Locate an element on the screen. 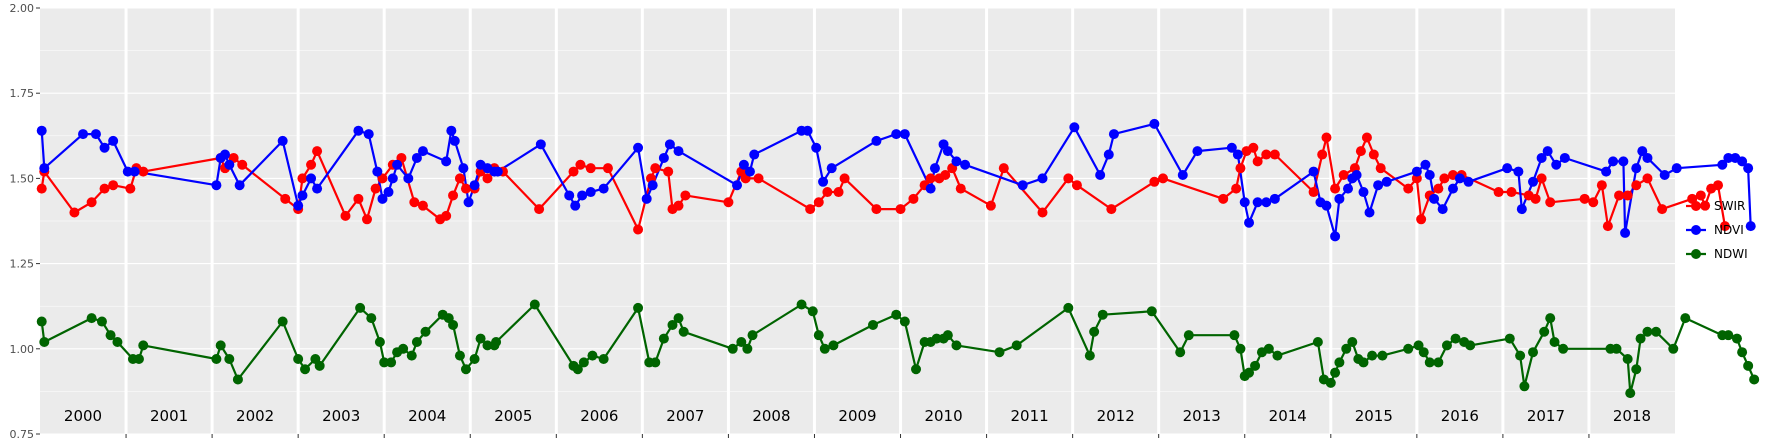 The width and height of the screenshot is (1773, 442). facet-label: 2006 is located at coordinates (599, 416).